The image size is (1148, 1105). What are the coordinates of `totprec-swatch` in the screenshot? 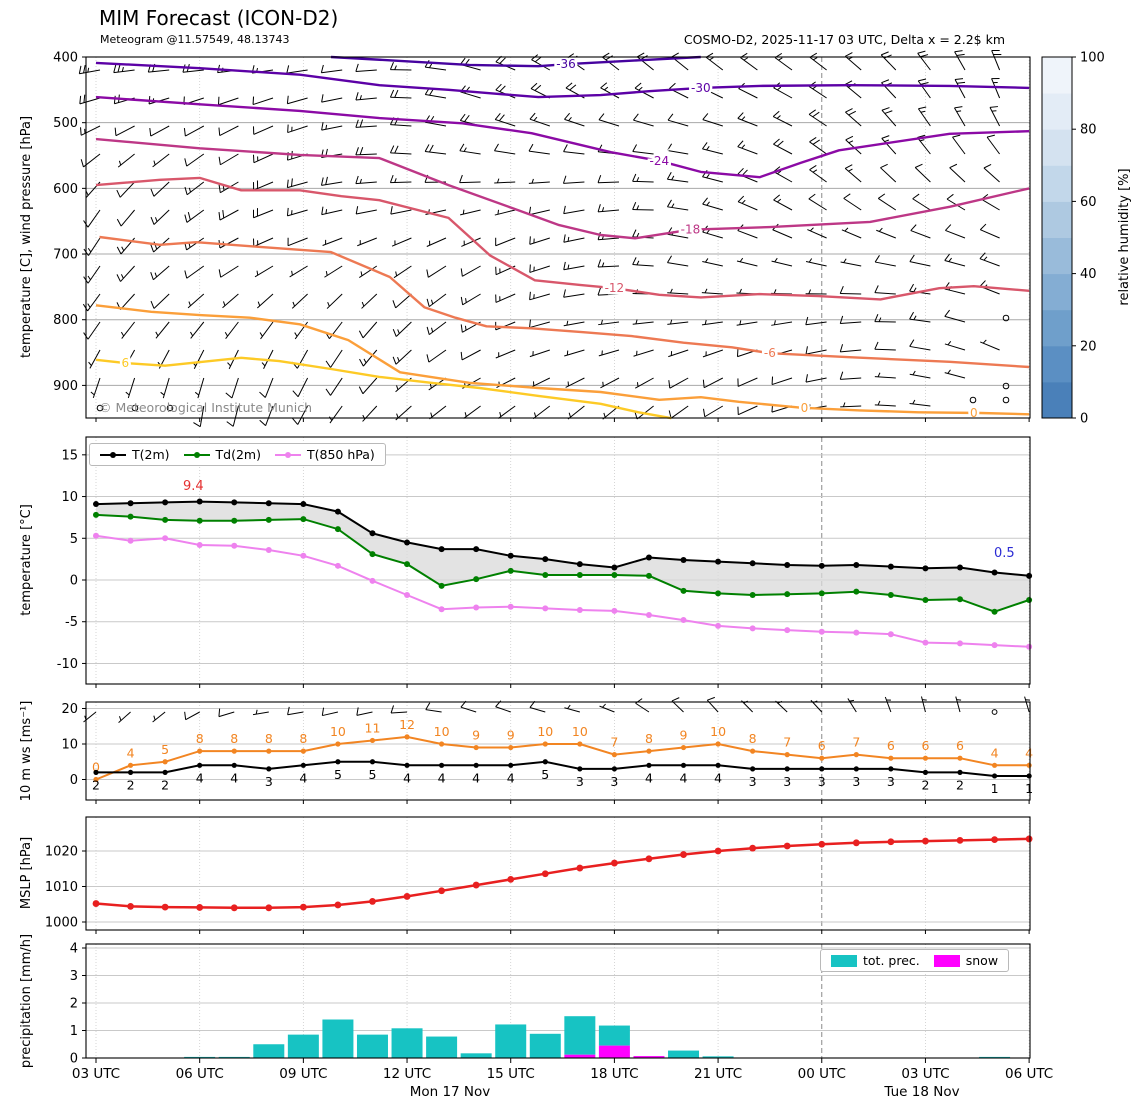 It's located at (844, 960).